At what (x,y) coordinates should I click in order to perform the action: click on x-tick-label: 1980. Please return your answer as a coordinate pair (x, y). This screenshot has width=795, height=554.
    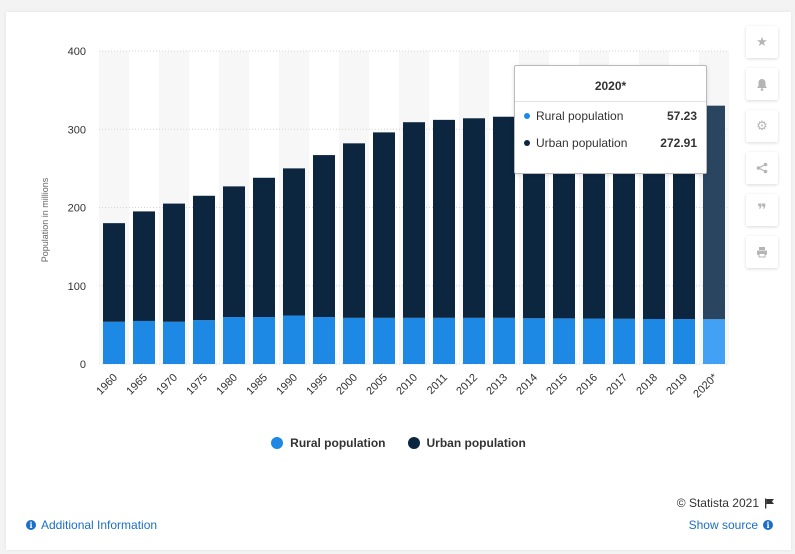
    Looking at the image, I should click on (227, 385).